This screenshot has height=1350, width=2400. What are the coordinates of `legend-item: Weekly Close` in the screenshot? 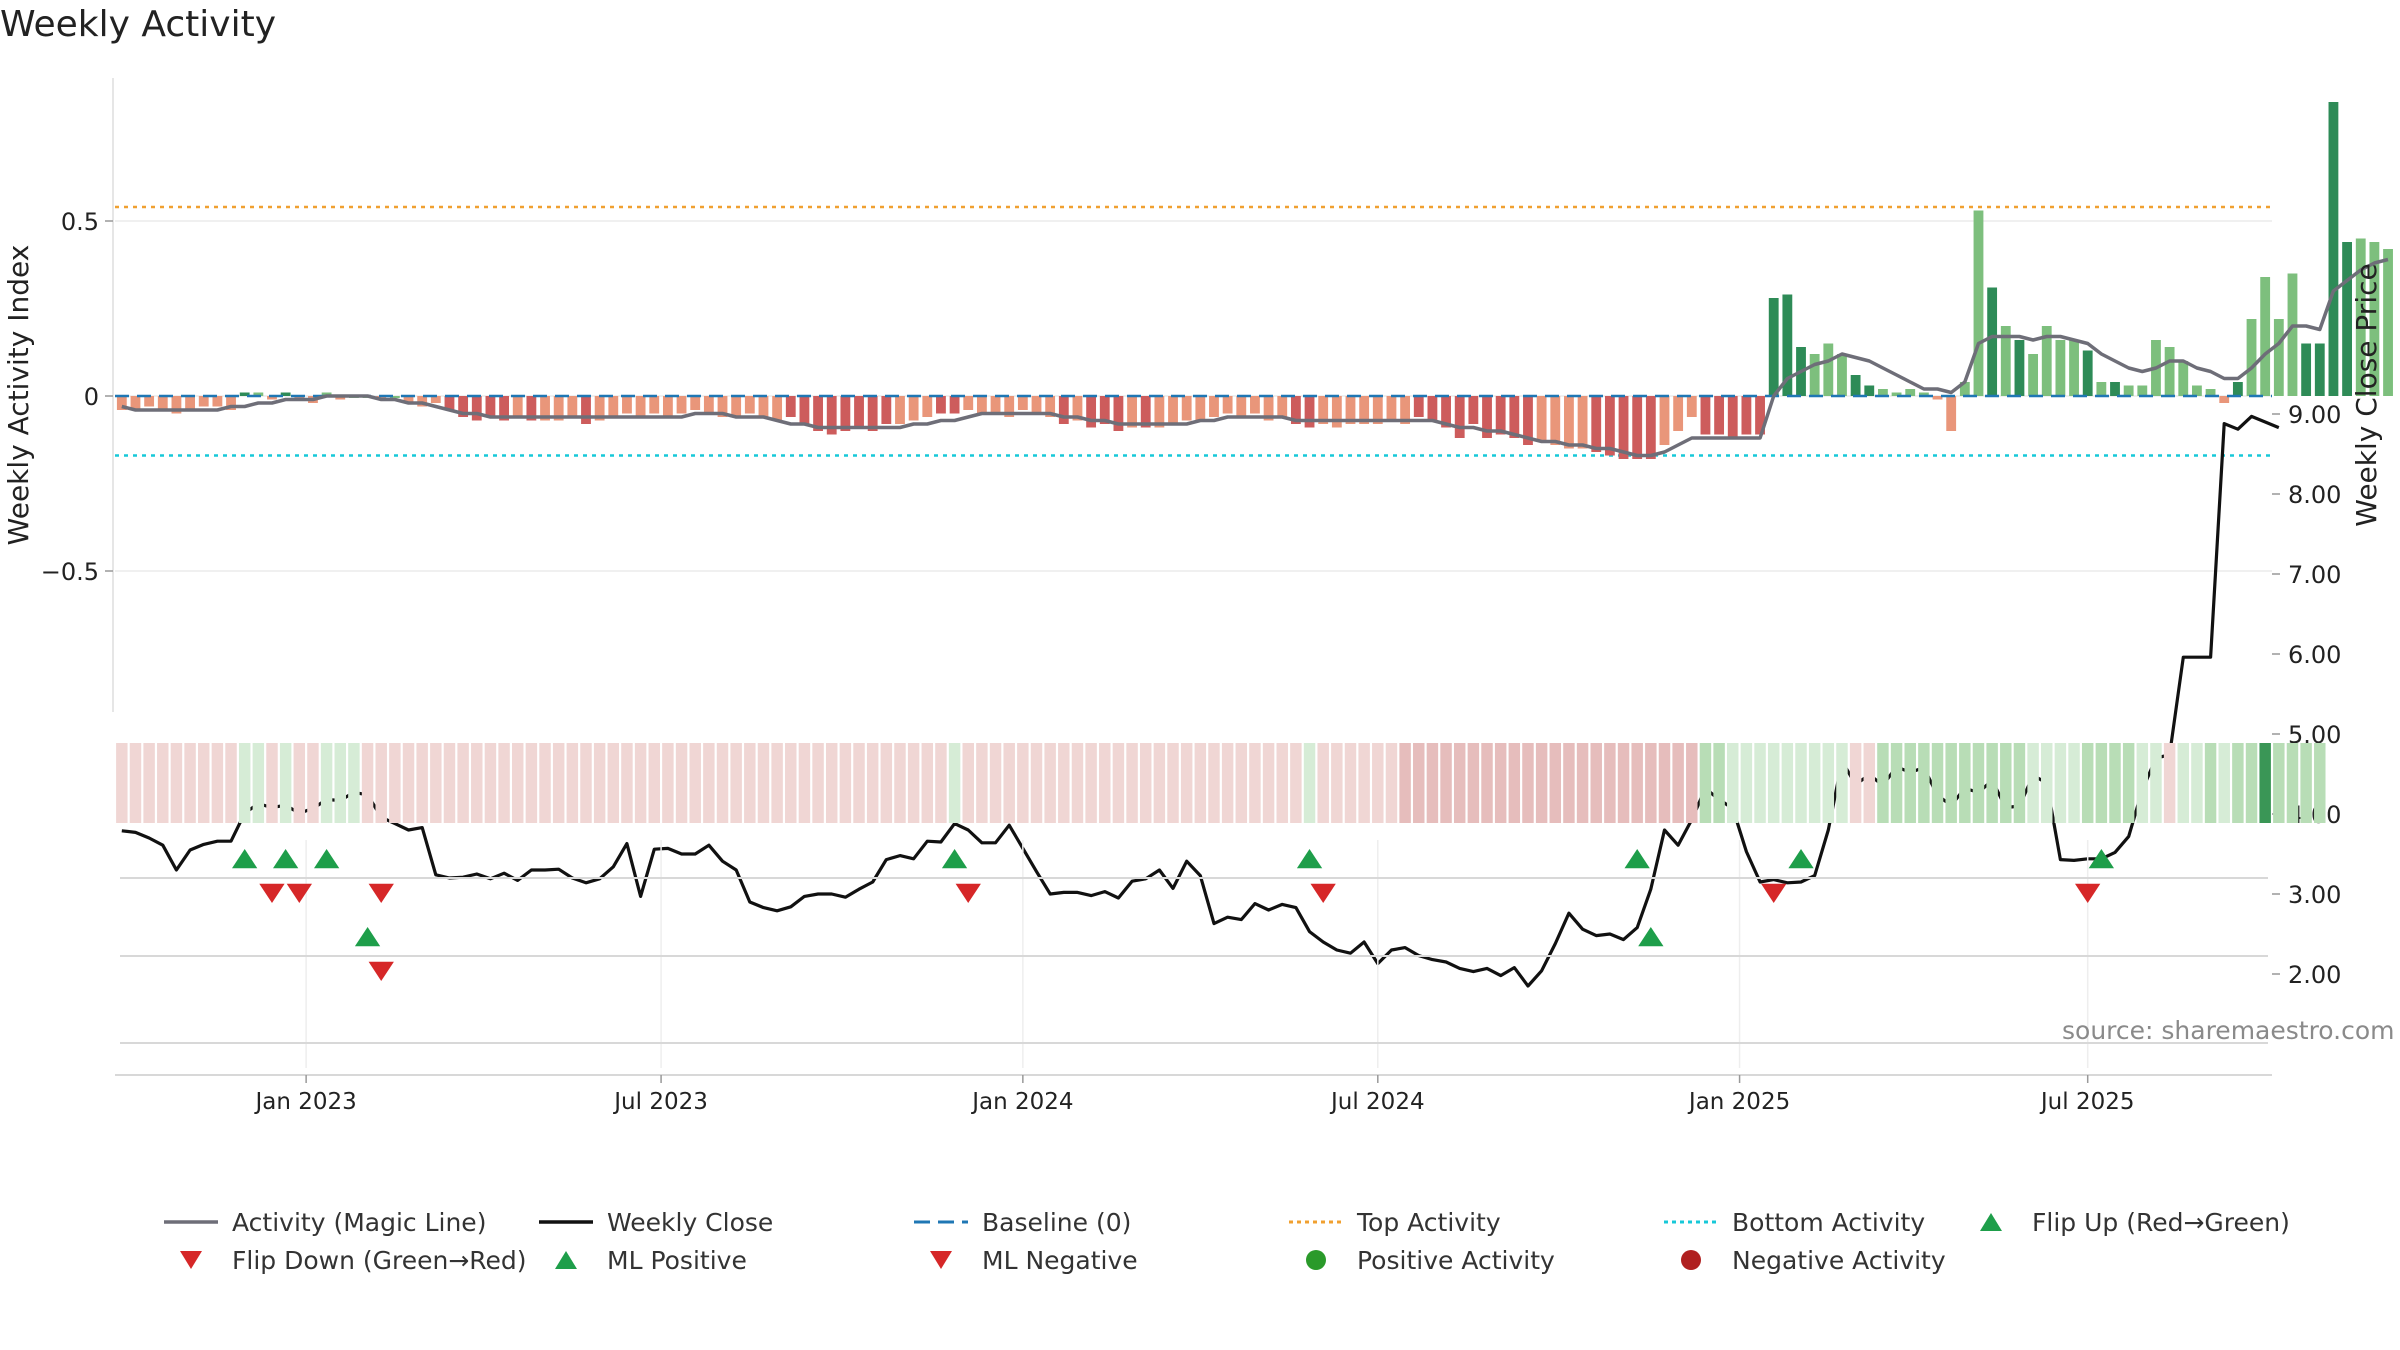 It's located at (654, 1222).